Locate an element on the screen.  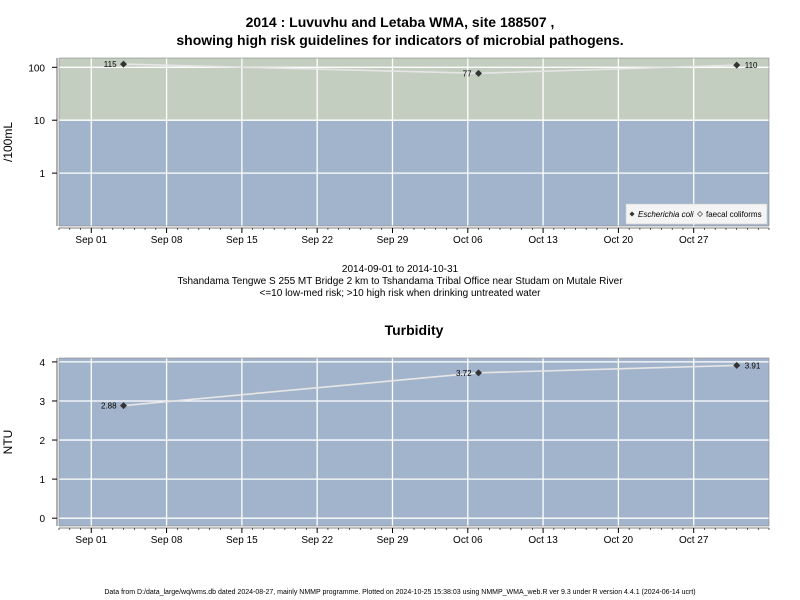
chart1-x-tick-label: Sep 01 is located at coordinates (91, 240).